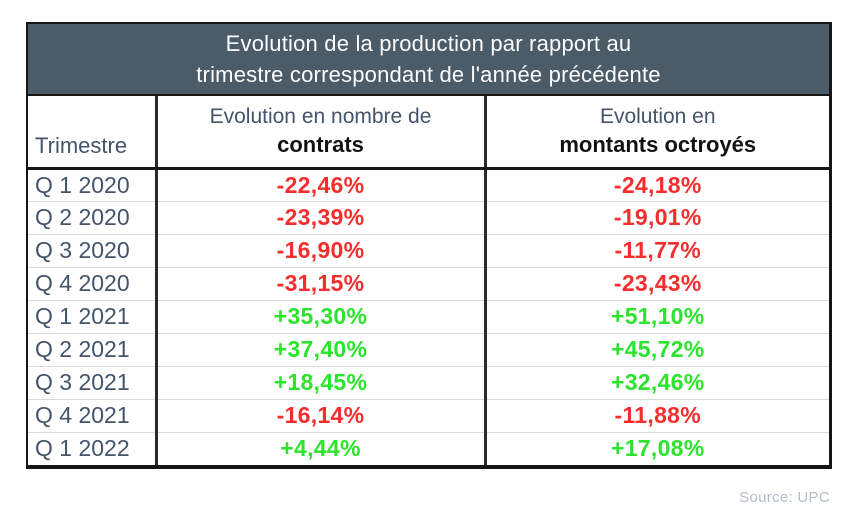 The height and width of the screenshot is (528, 843). What do you see at coordinates (319, 283) in the screenshot?
I see `contrats-value-cell: -31,15%` at bounding box center [319, 283].